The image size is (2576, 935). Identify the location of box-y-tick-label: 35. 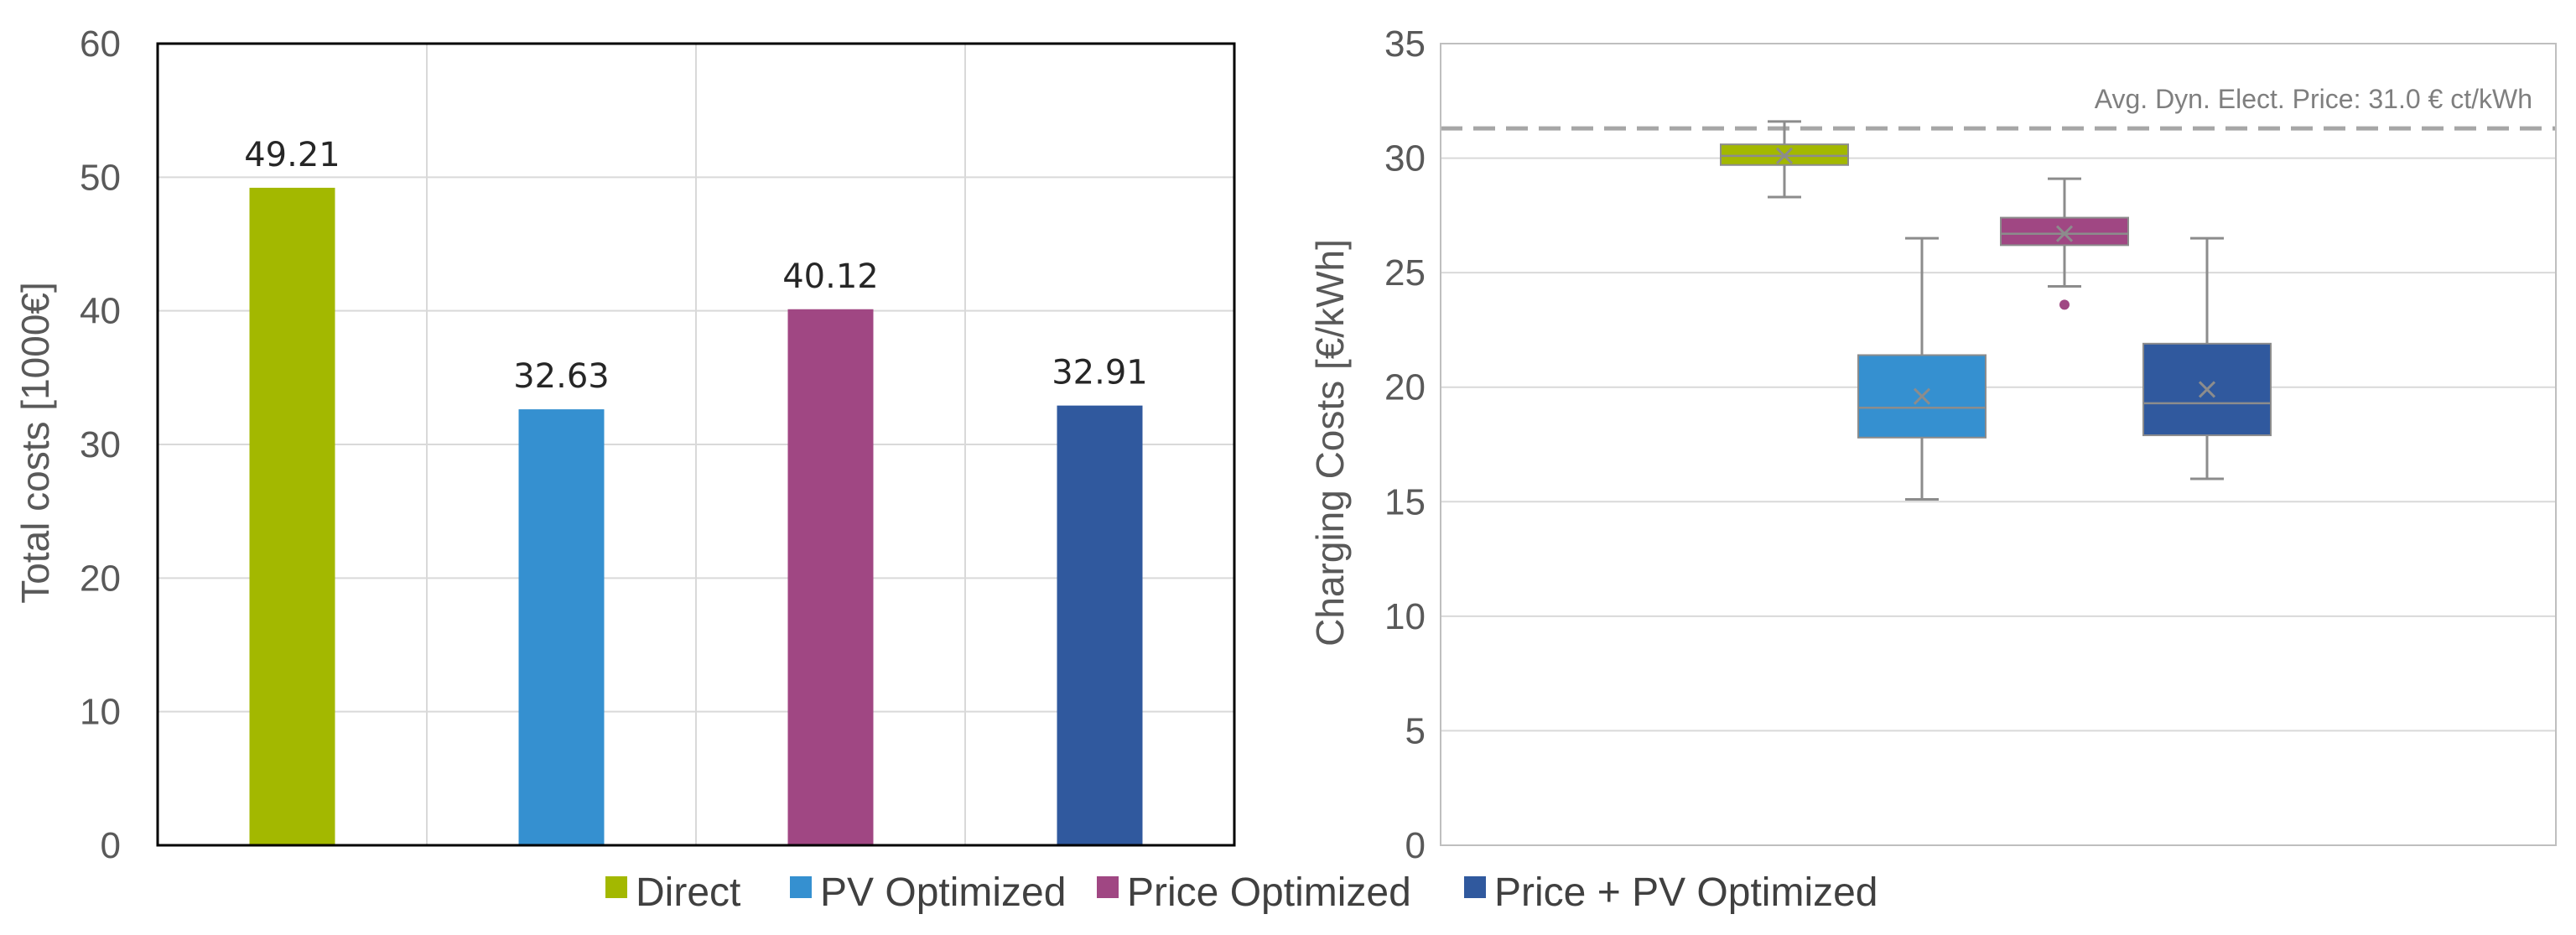
(1405, 44).